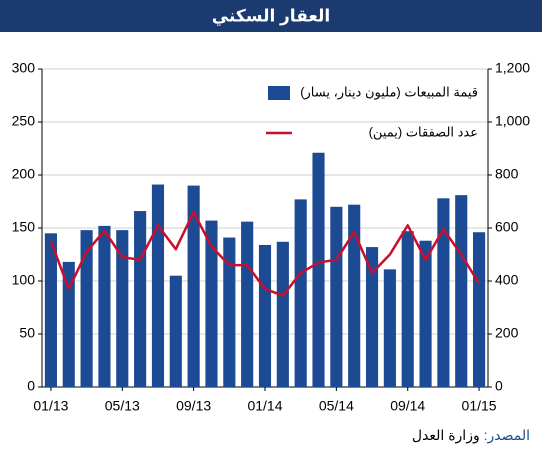 The width and height of the screenshot is (542, 455). What do you see at coordinates (507, 227) in the screenshot?
I see `y2-tick-label: 600` at bounding box center [507, 227].